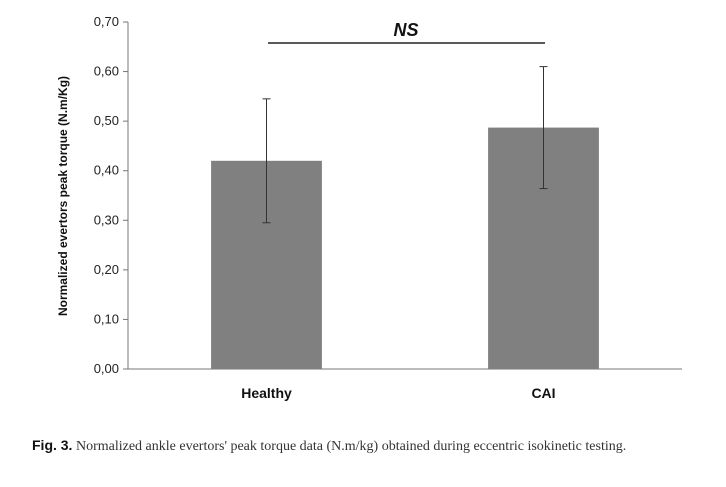 The height and width of the screenshot is (487, 726). I want to click on caption-label: Fig. 3., so click(52, 445).